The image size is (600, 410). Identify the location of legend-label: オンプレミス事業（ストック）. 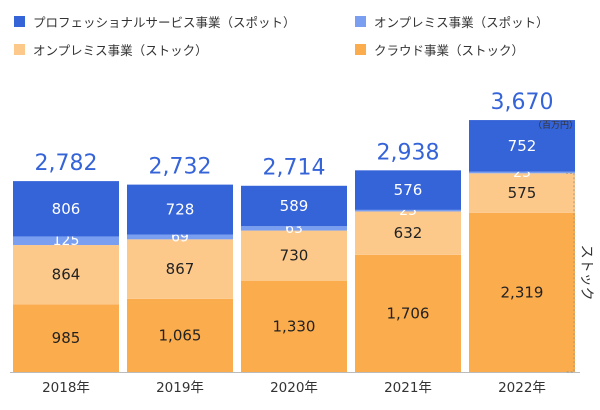
(120, 50).